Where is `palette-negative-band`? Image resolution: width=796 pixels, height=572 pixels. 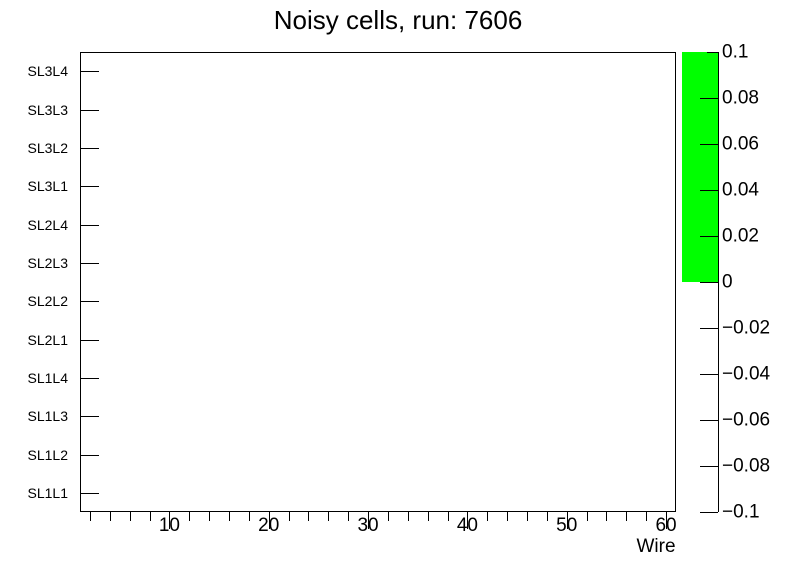 palette-negative-band is located at coordinates (700, 397).